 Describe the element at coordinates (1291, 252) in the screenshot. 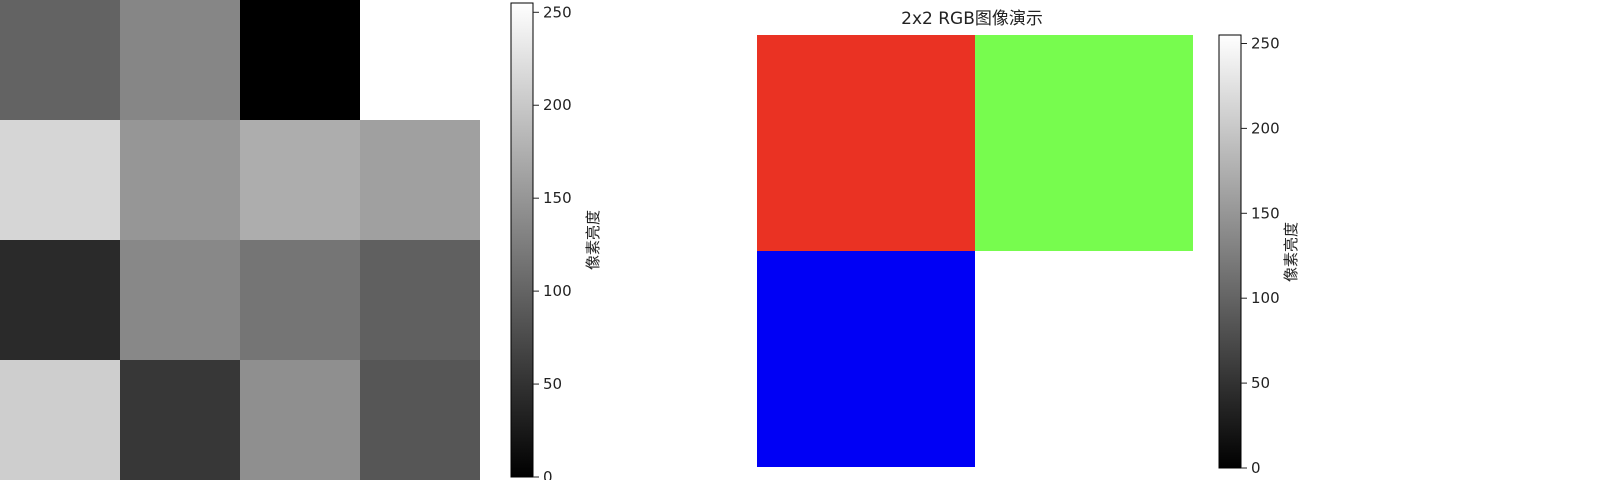

I see `colorbar-right-label: 像素亮度` at that location.